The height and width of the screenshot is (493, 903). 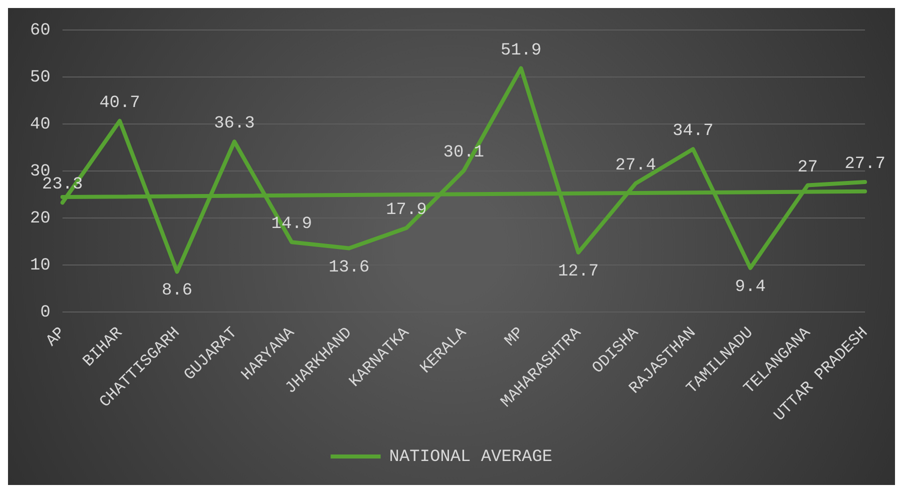 What do you see at coordinates (807, 168) in the screenshot?
I see `data-label: 27` at bounding box center [807, 168].